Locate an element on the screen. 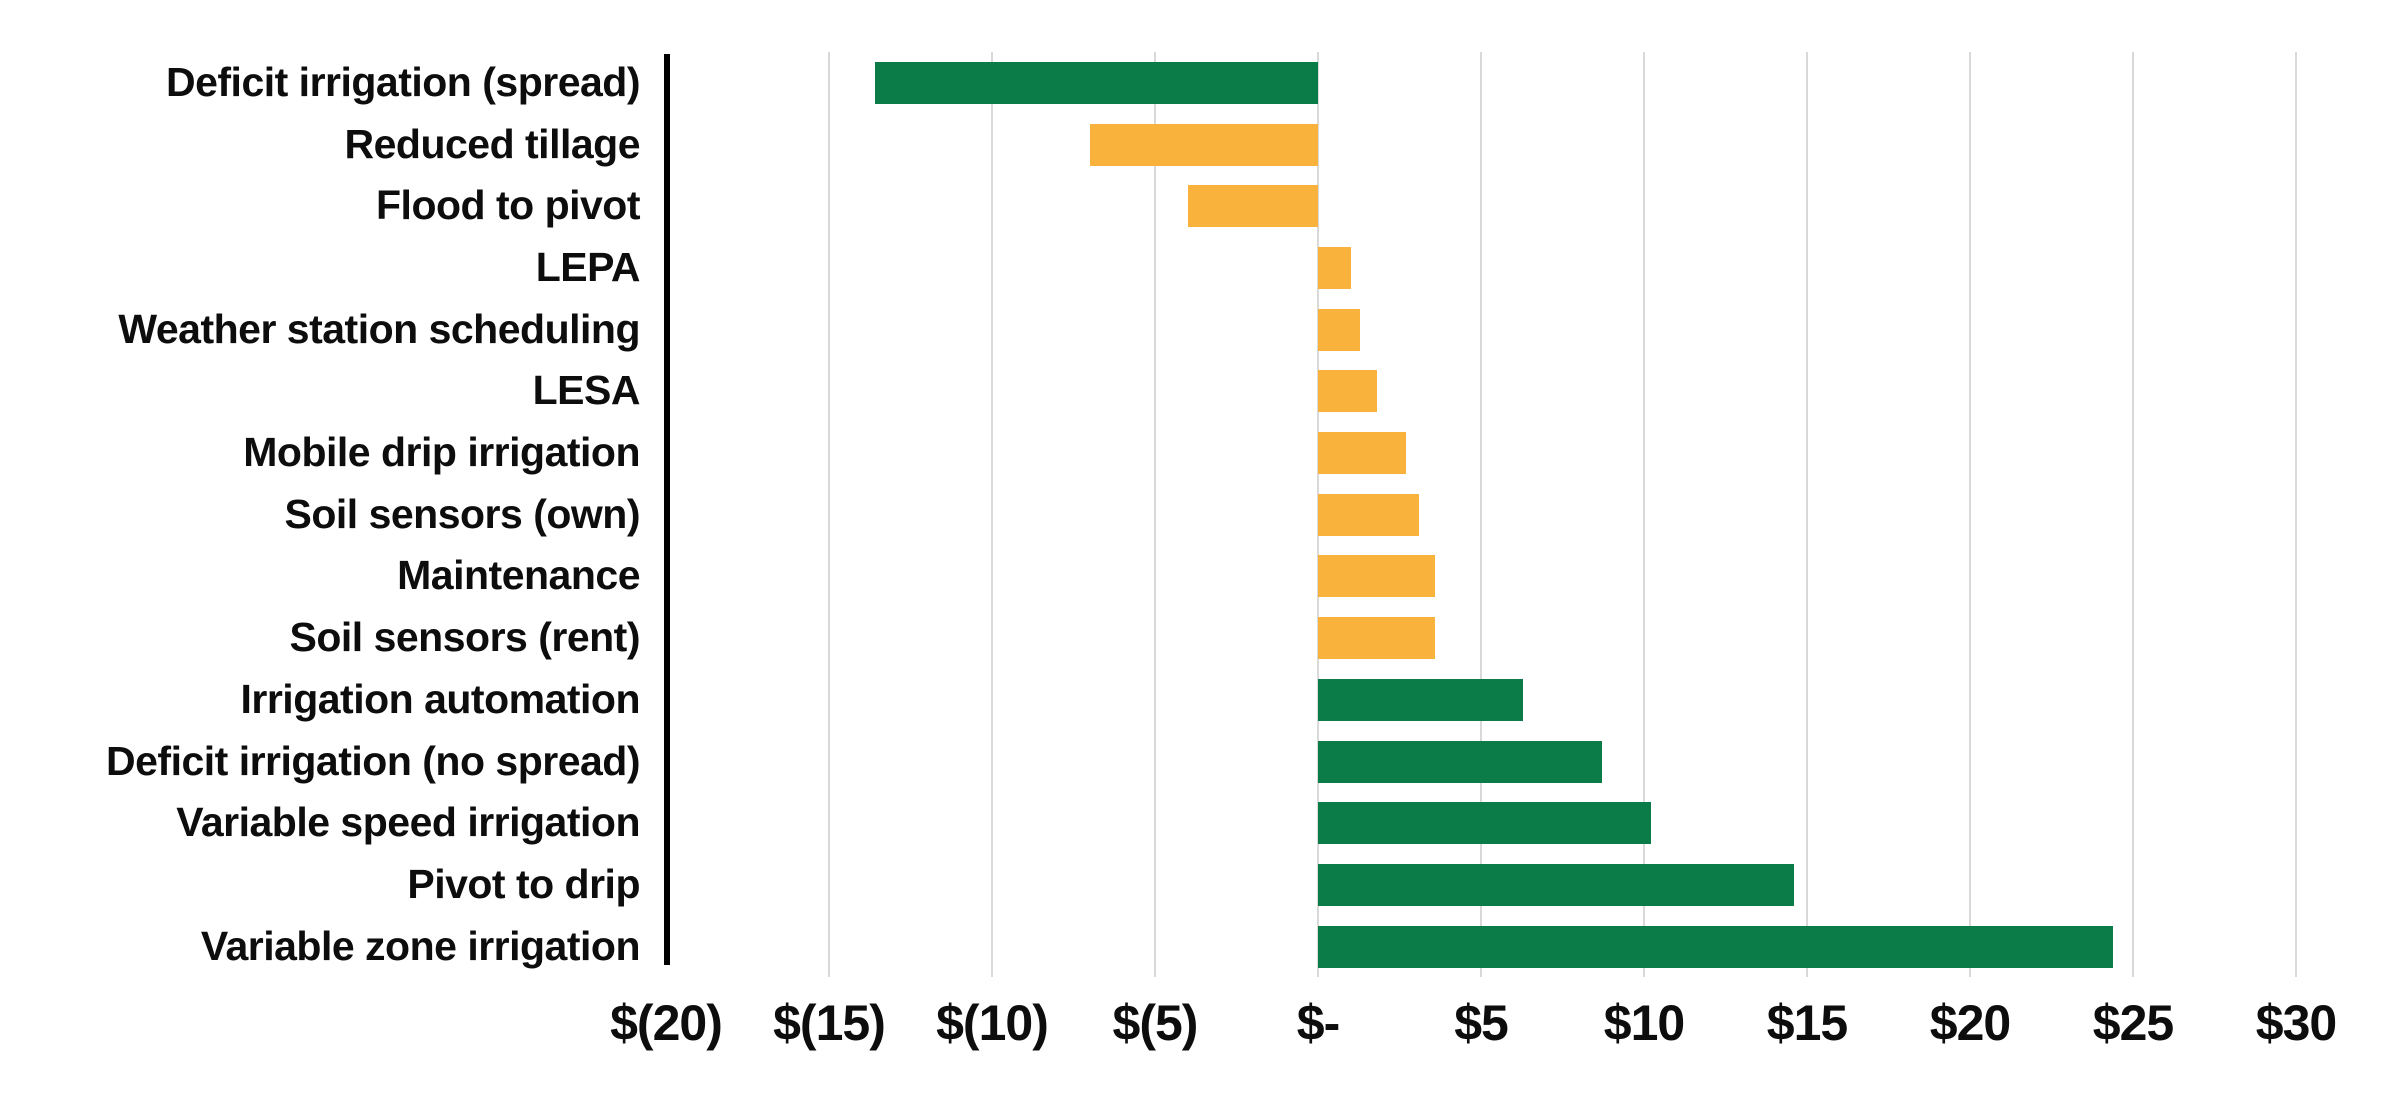 Image resolution: width=2397 pixels, height=1095 pixels. bar-soil-sensors-rent is located at coordinates (1377, 638).